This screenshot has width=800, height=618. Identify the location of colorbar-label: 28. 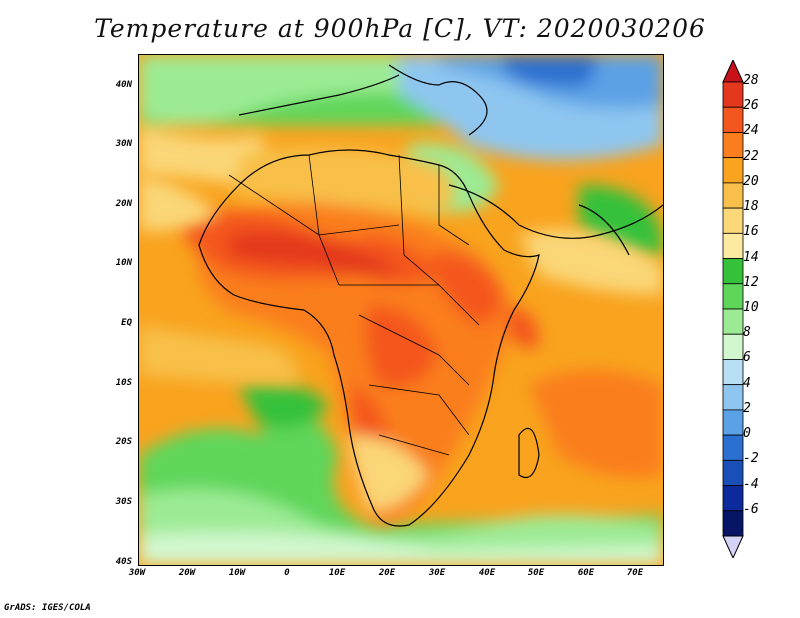
(751, 80).